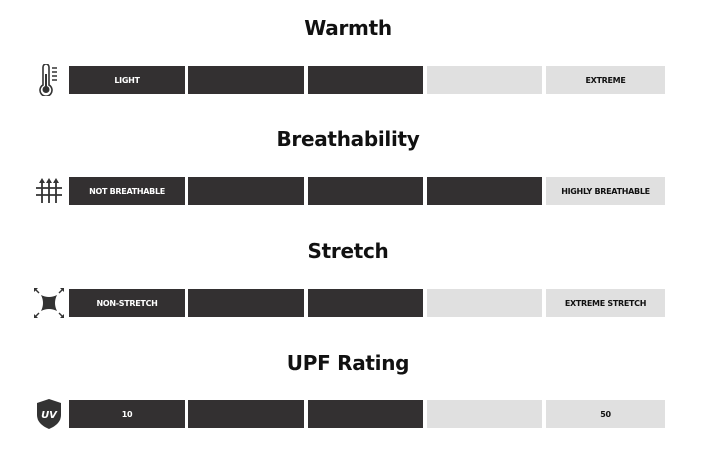  I want to click on uv-text: UV, so click(49, 415).